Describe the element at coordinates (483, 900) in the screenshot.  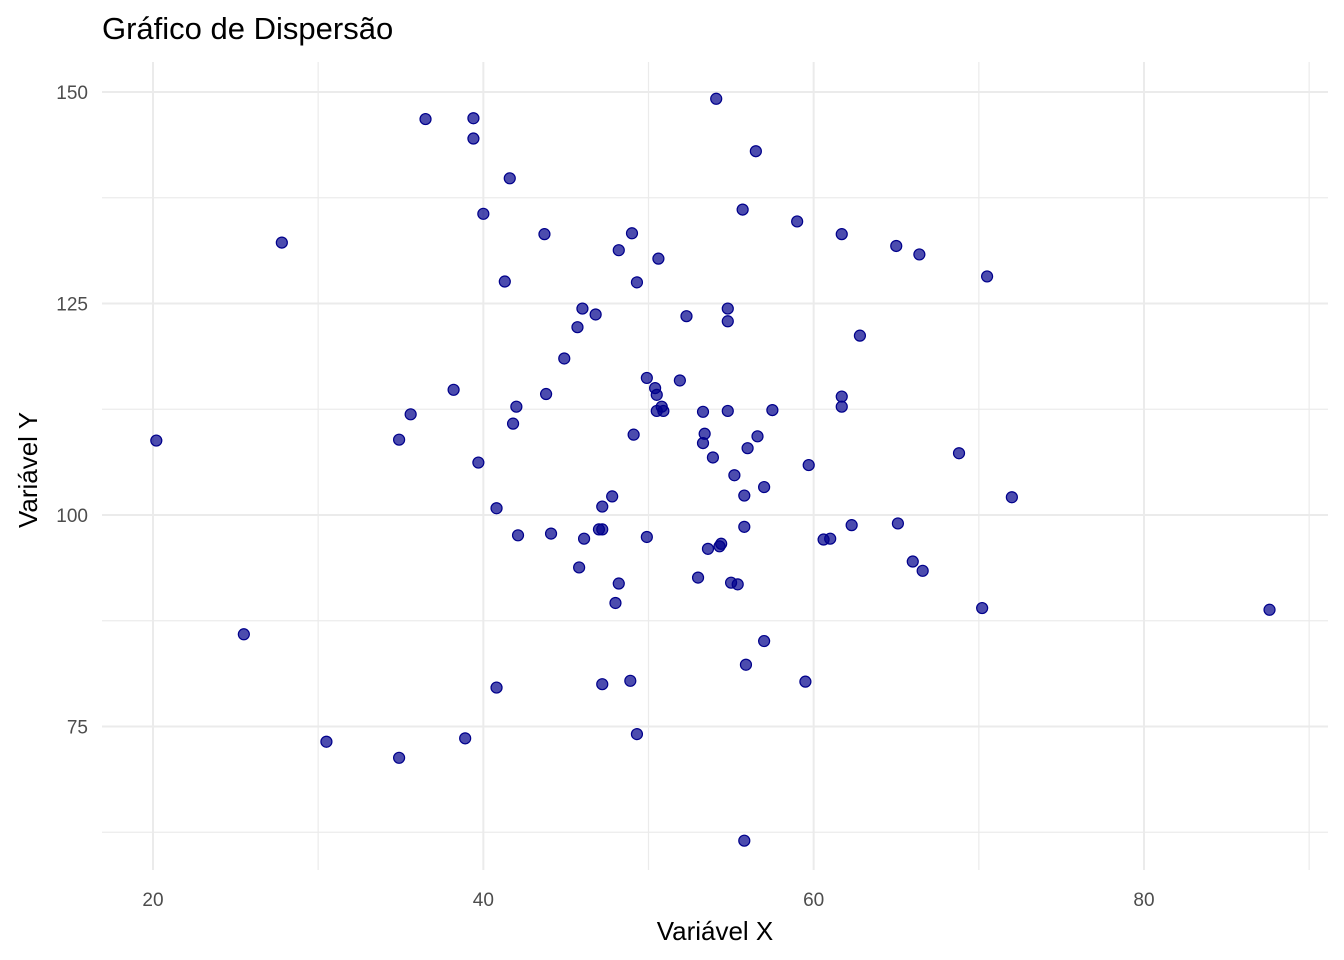
I see `x-tick-label: 40` at that location.